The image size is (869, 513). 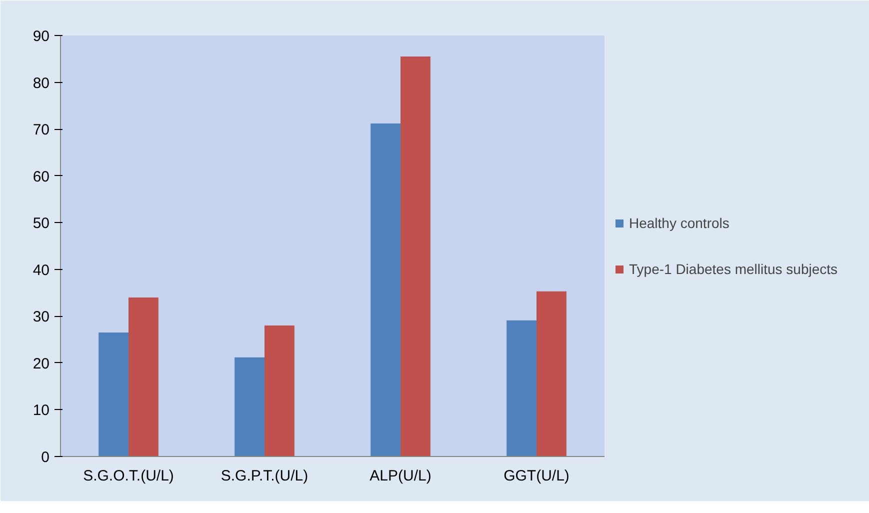 I want to click on x-tick-label: S.G.O.T.(U/L), so click(x=128, y=476).